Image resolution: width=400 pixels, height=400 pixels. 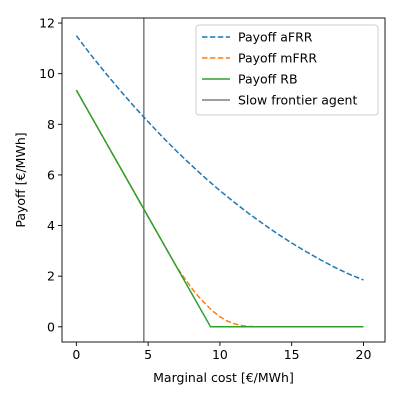 What do you see at coordinates (51, 326) in the screenshot?
I see `y-tick-label: 0` at bounding box center [51, 326].